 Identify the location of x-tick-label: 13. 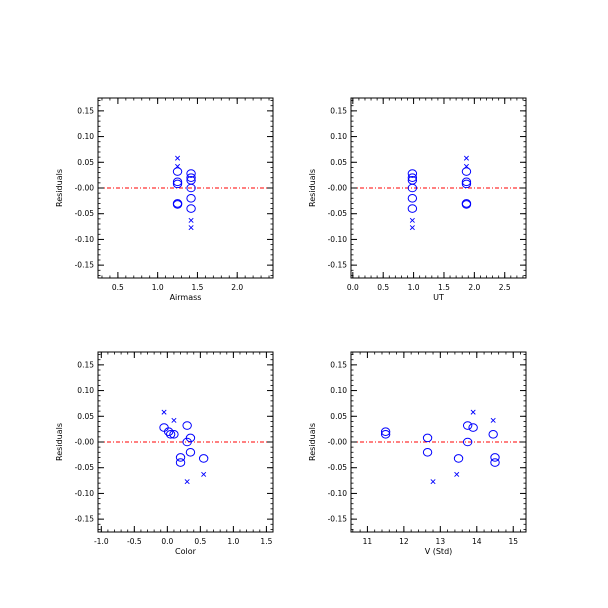
(441, 541).